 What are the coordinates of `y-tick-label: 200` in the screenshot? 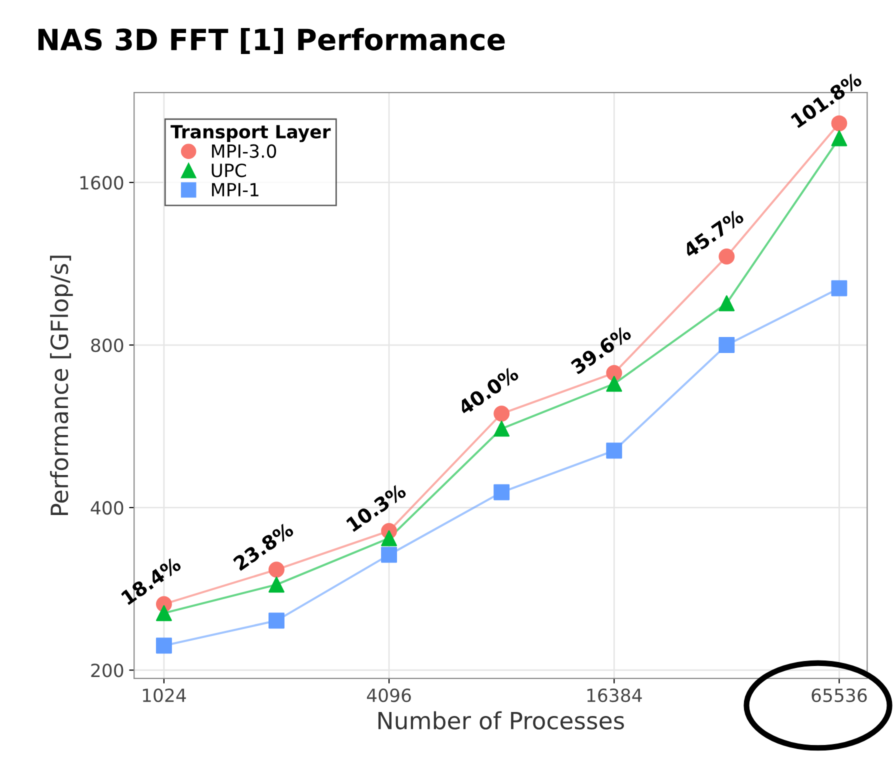 It's located at (107, 671).